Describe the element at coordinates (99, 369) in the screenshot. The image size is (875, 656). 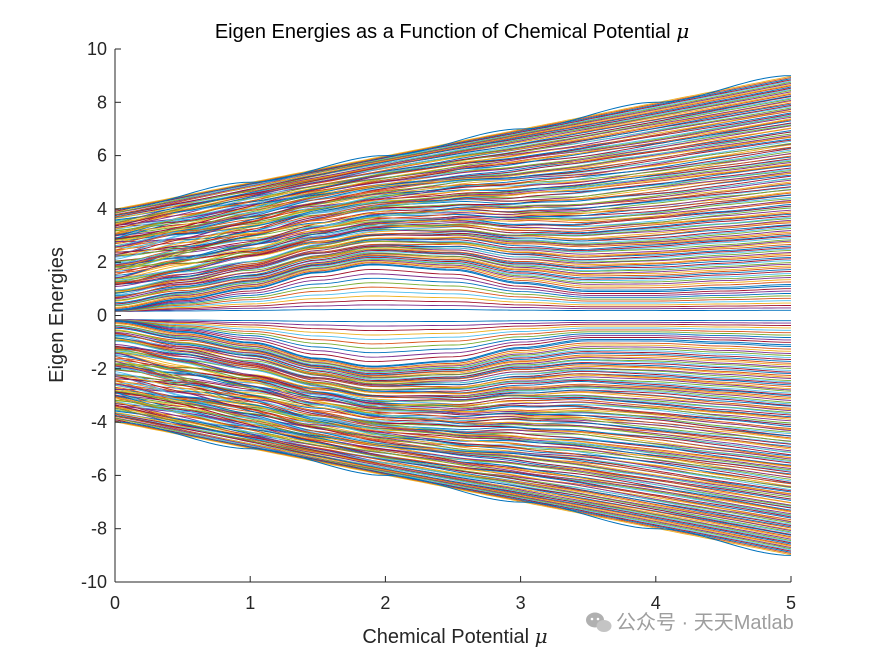
I see `y-tick-label: -2` at that location.